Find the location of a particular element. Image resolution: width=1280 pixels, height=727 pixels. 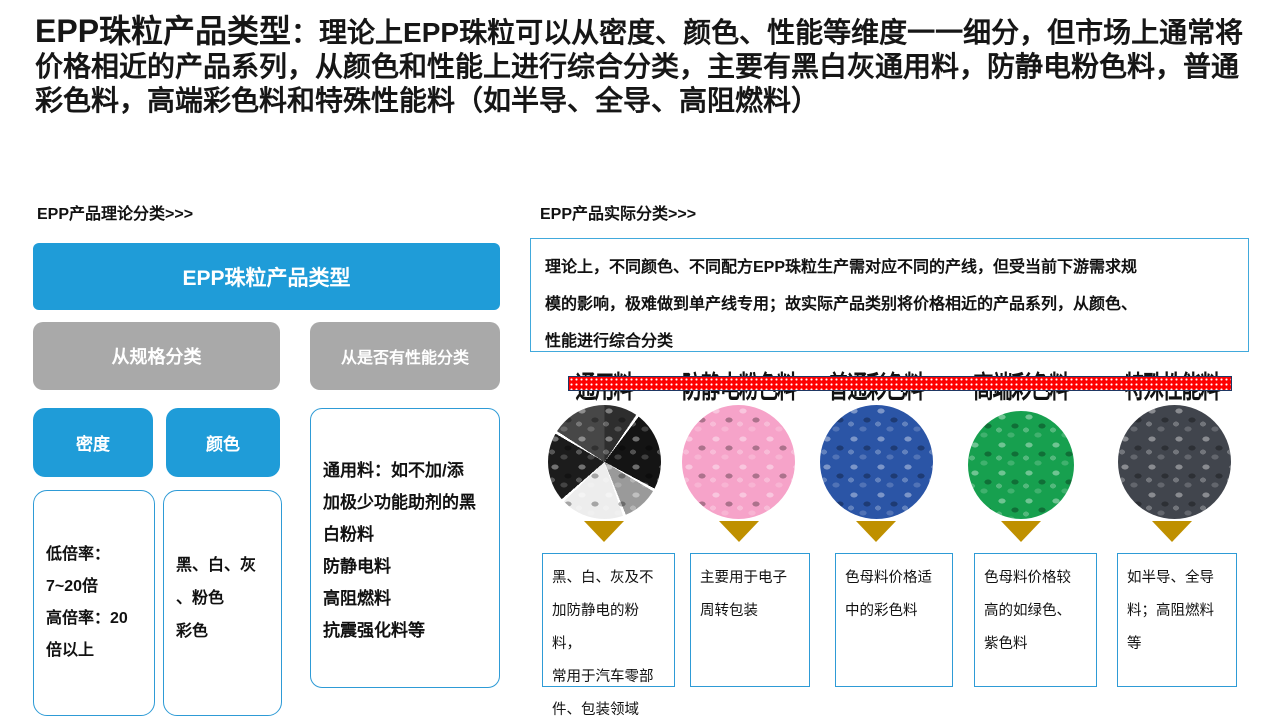

beads-image-green is located at coordinates (1021, 465).